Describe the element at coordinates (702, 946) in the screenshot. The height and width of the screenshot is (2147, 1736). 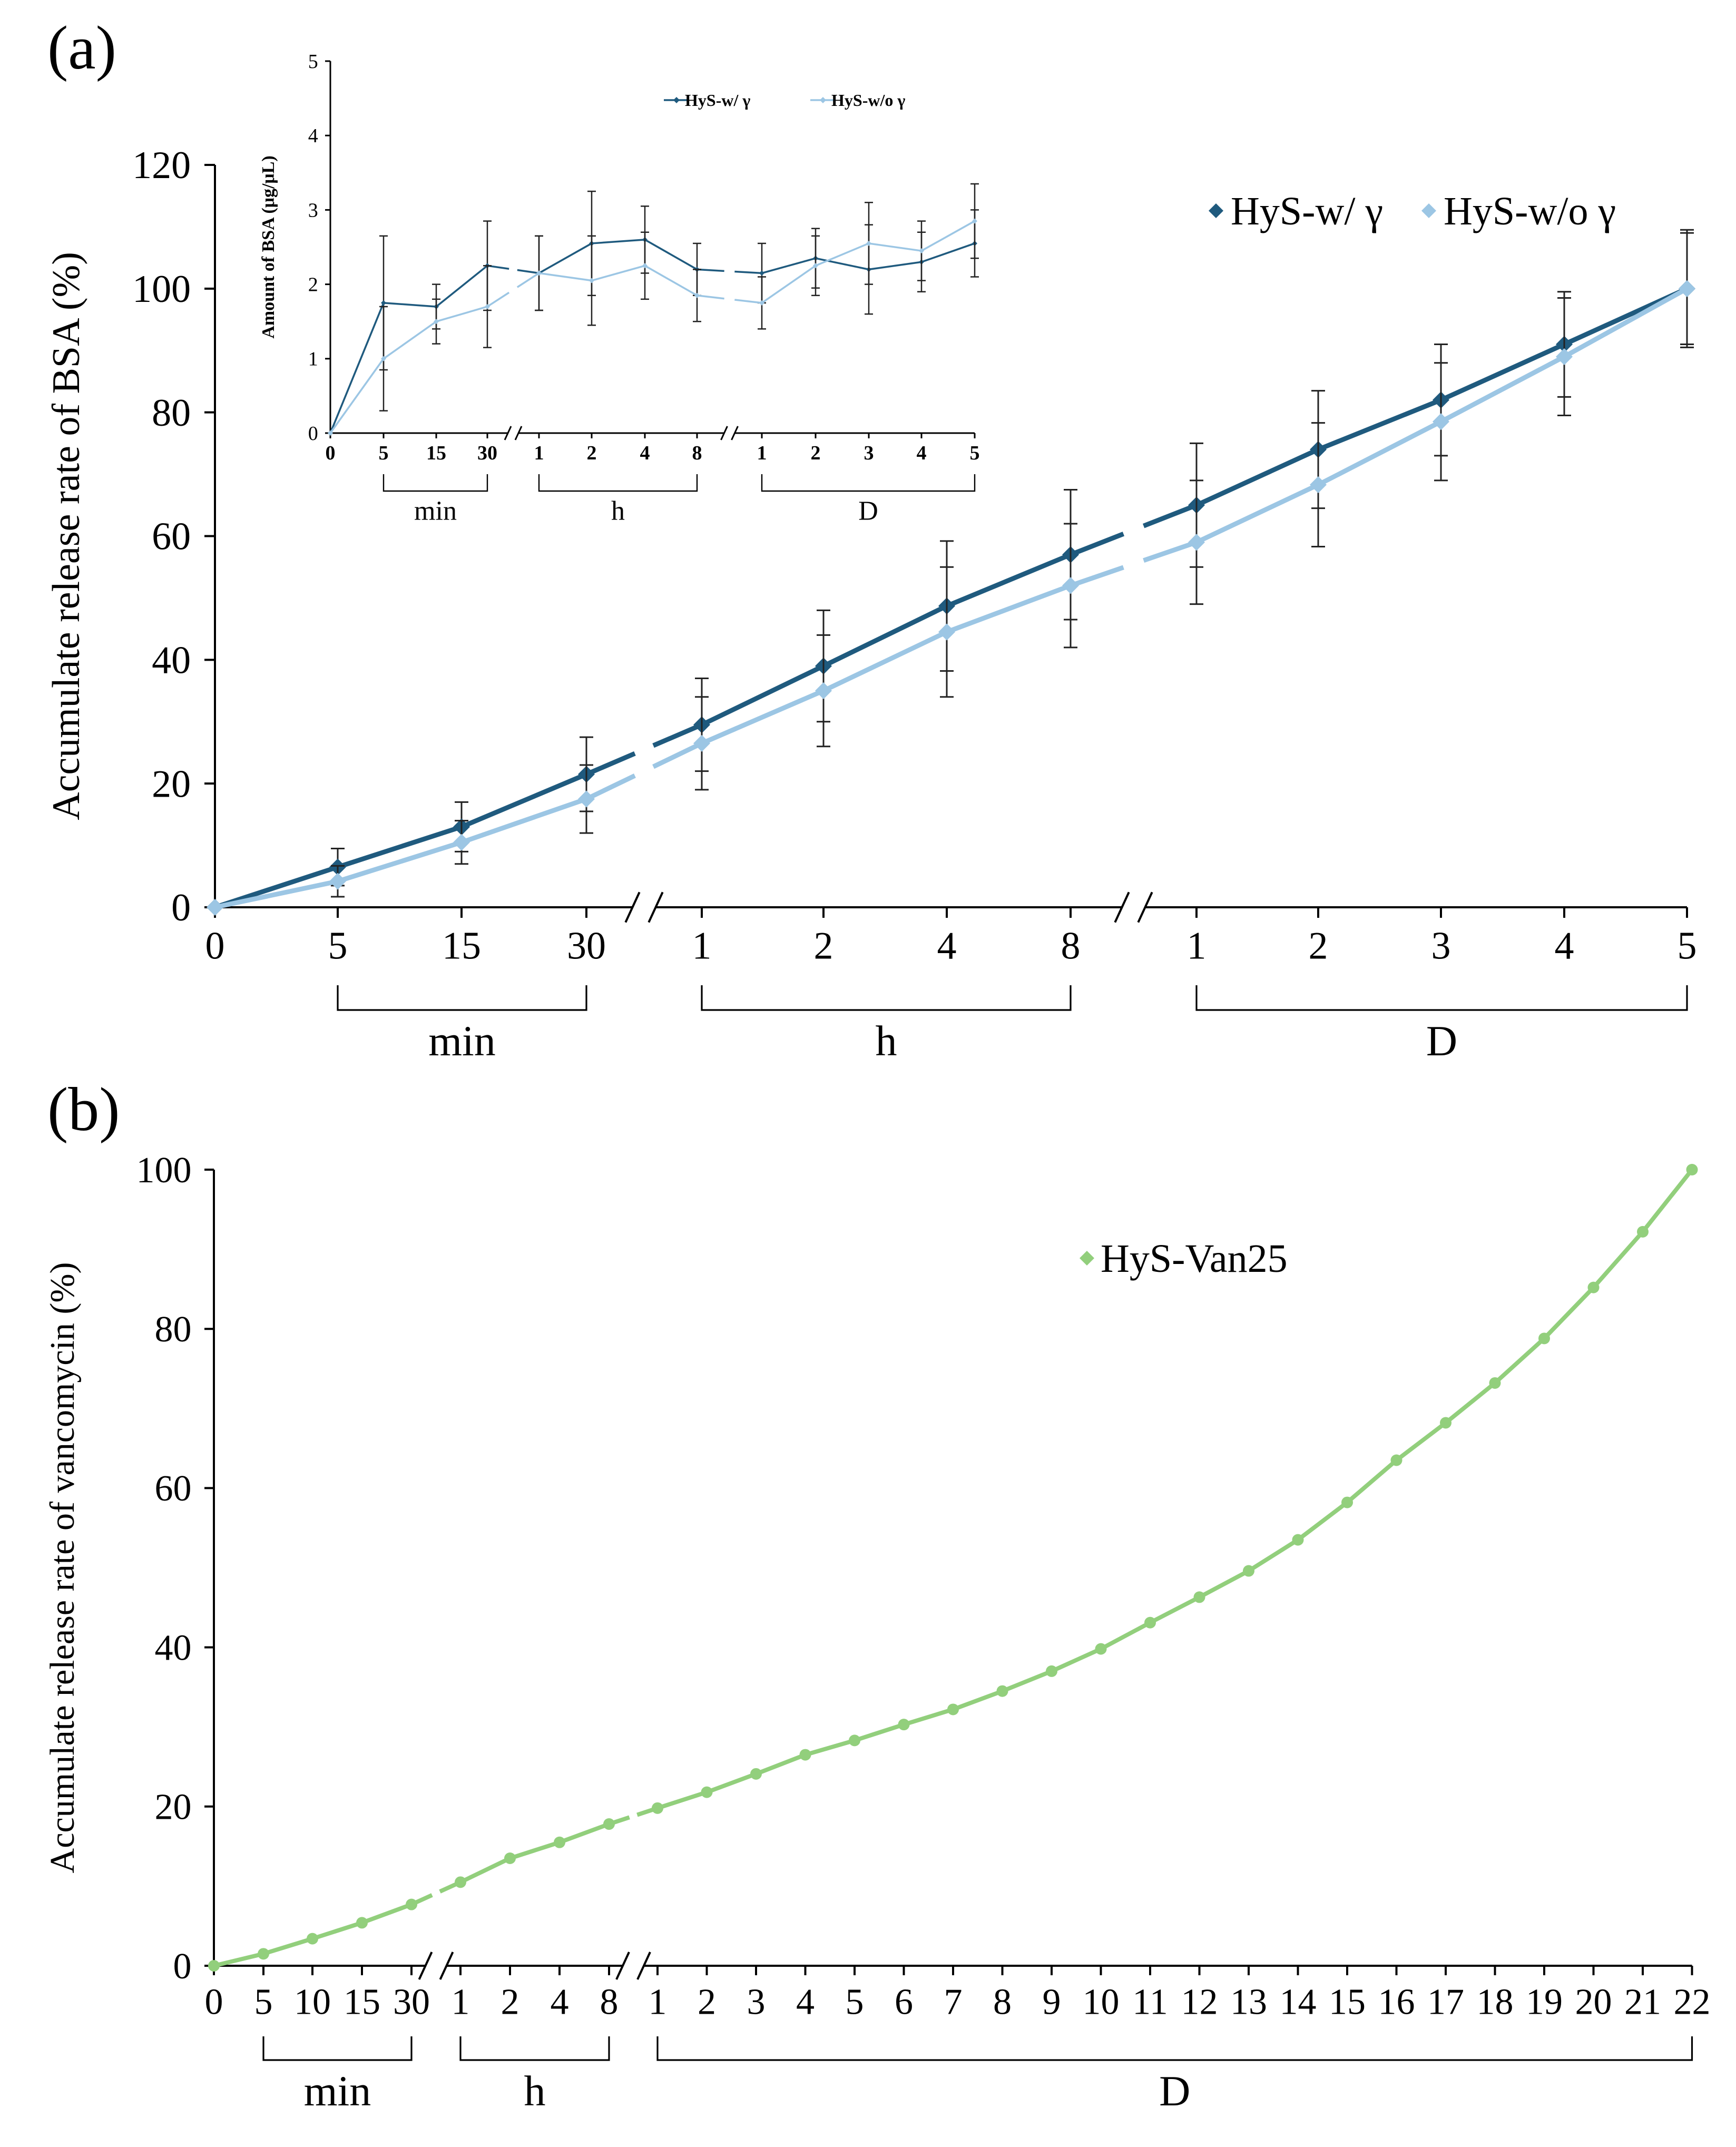
I see `x-tick-label: 1` at that location.